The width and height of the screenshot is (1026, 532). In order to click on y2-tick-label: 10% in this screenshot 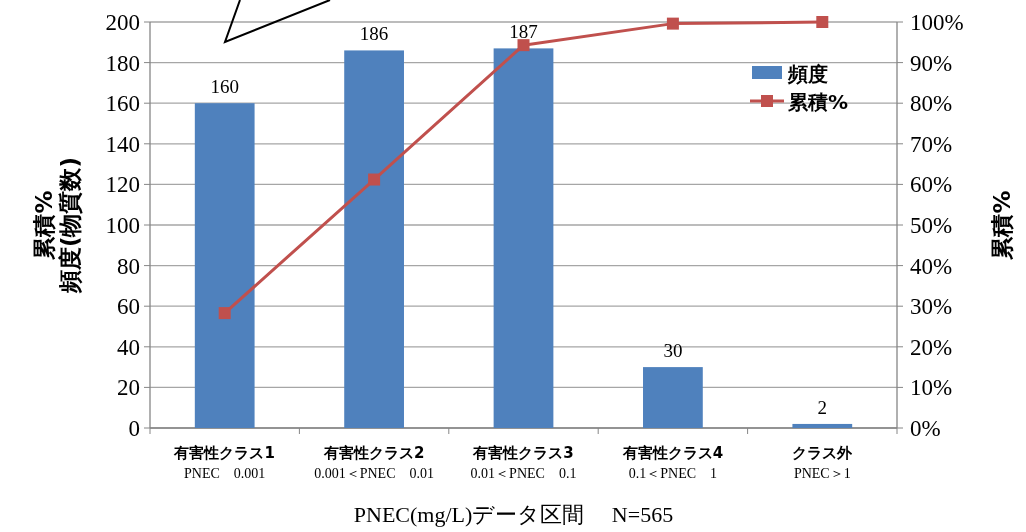, I will do `click(931, 388)`.